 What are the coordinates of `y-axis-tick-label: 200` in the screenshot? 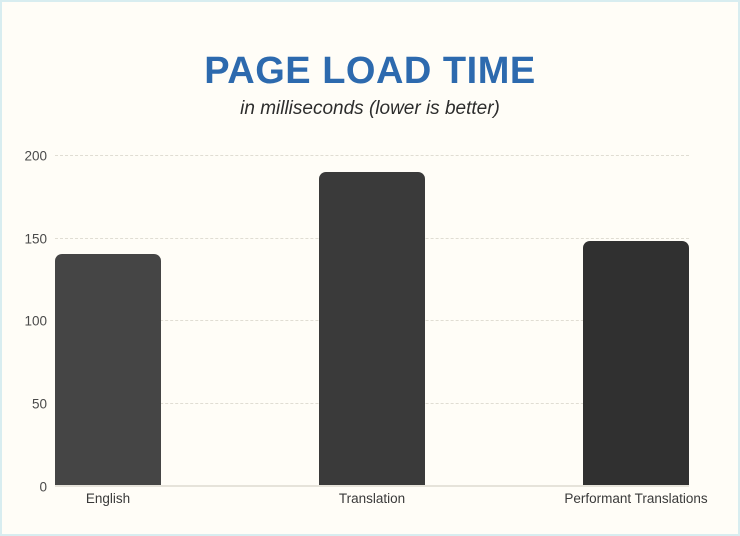 It's located at (35, 156).